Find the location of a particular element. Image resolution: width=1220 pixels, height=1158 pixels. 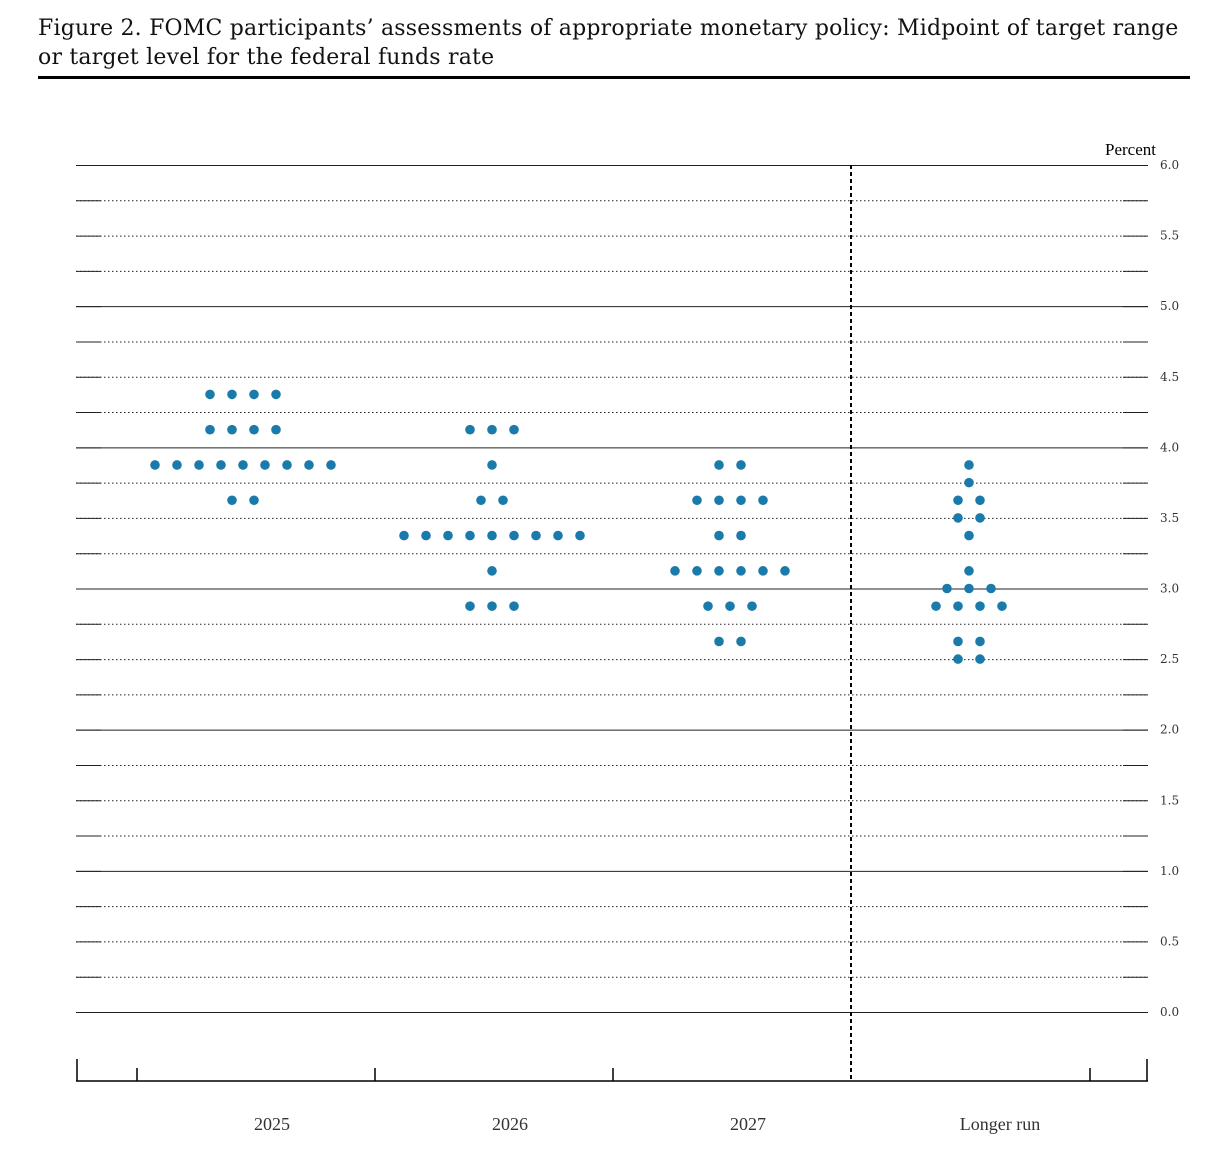

y-tick-label: 3.0 is located at coordinates (1169, 589).